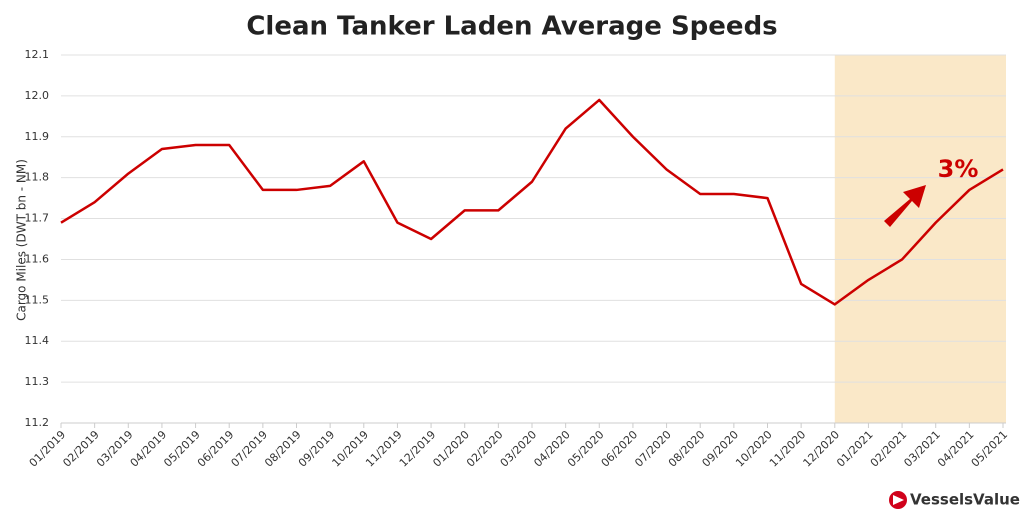 This screenshot has height=516, width=1024. I want to click on trend-arrow, so click(905, 206).